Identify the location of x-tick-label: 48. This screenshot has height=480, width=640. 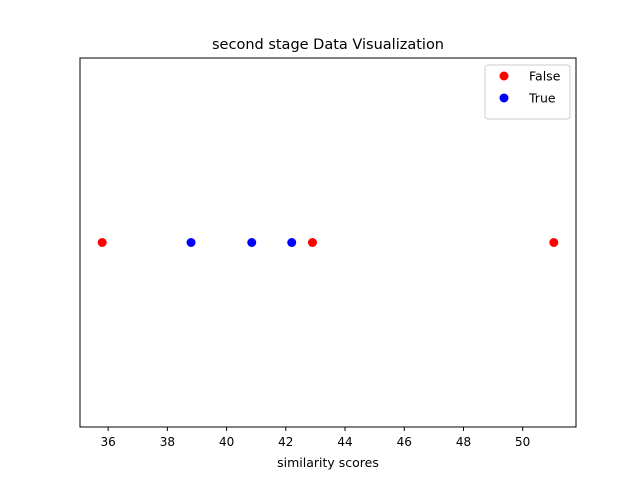
(463, 442).